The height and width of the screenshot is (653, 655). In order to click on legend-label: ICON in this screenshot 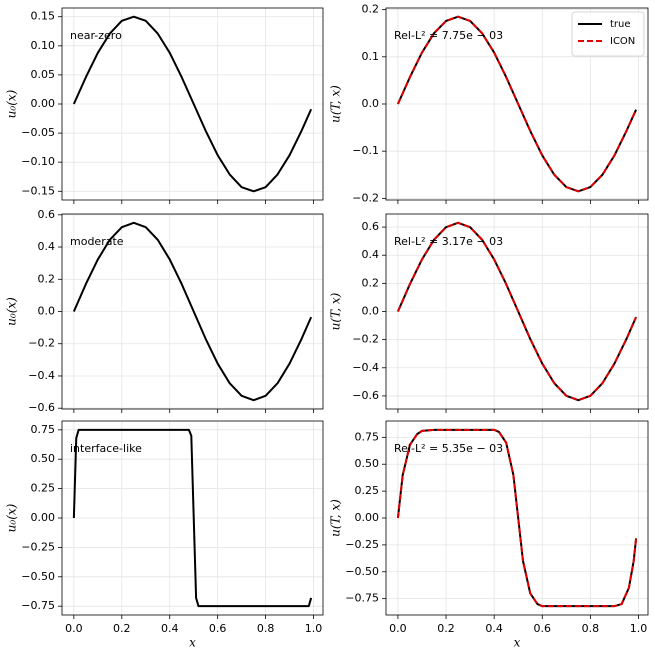, I will do `click(622, 41)`.